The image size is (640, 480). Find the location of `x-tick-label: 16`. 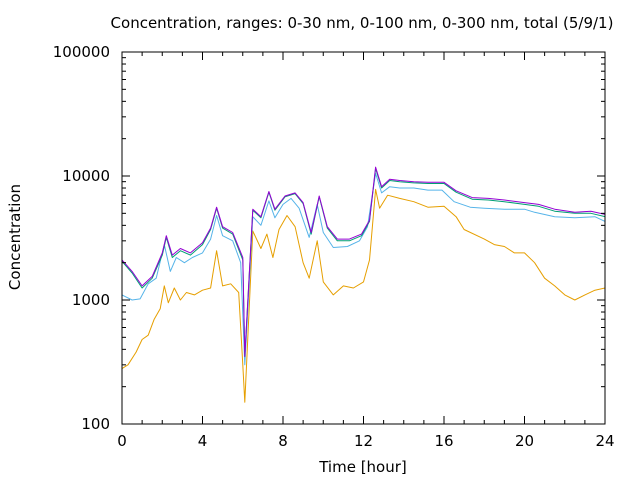

x-tick-label: 16 is located at coordinates (443, 441).